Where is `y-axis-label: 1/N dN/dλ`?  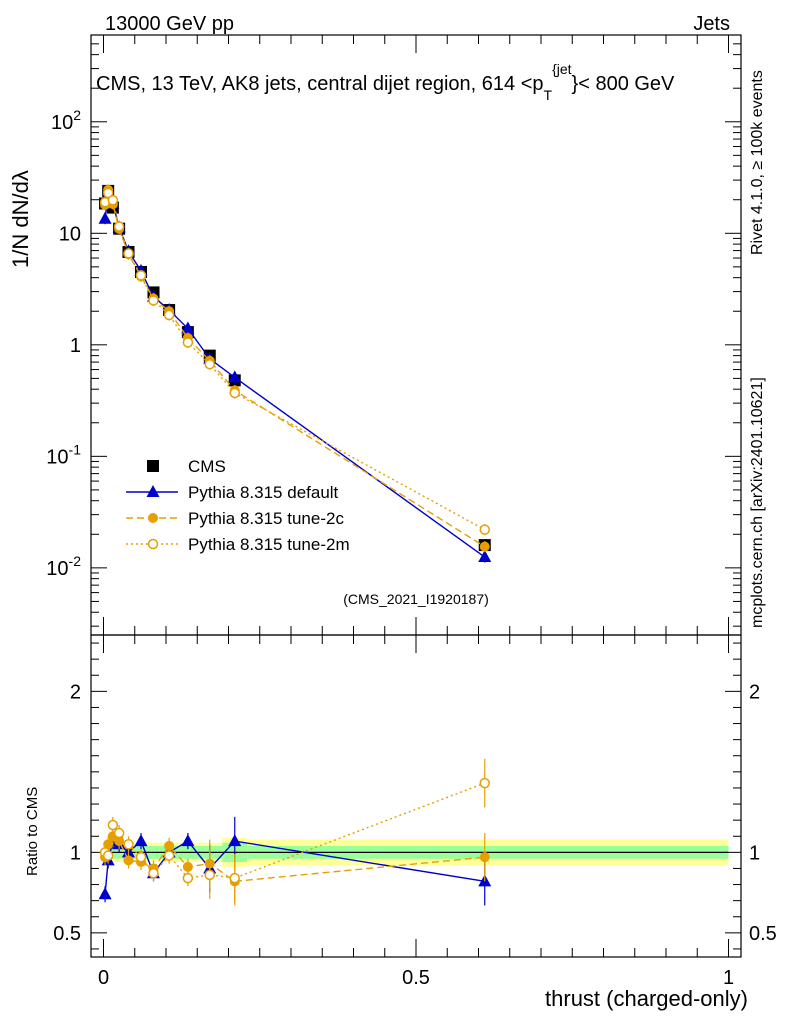 y-axis-label: 1/N dN/dλ is located at coordinates (20, 219).